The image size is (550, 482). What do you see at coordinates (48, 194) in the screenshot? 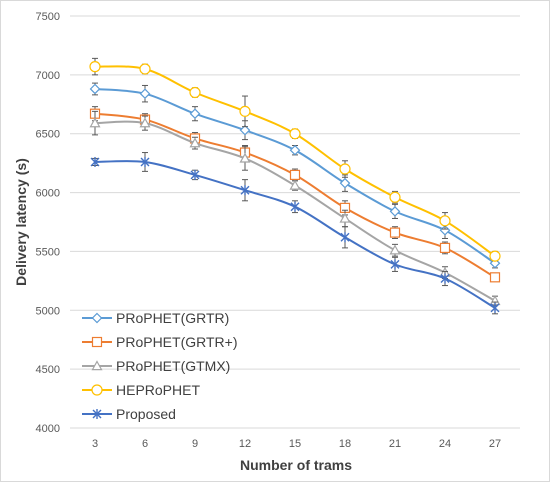
I see `y-tick-label: 6000` at bounding box center [48, 194].